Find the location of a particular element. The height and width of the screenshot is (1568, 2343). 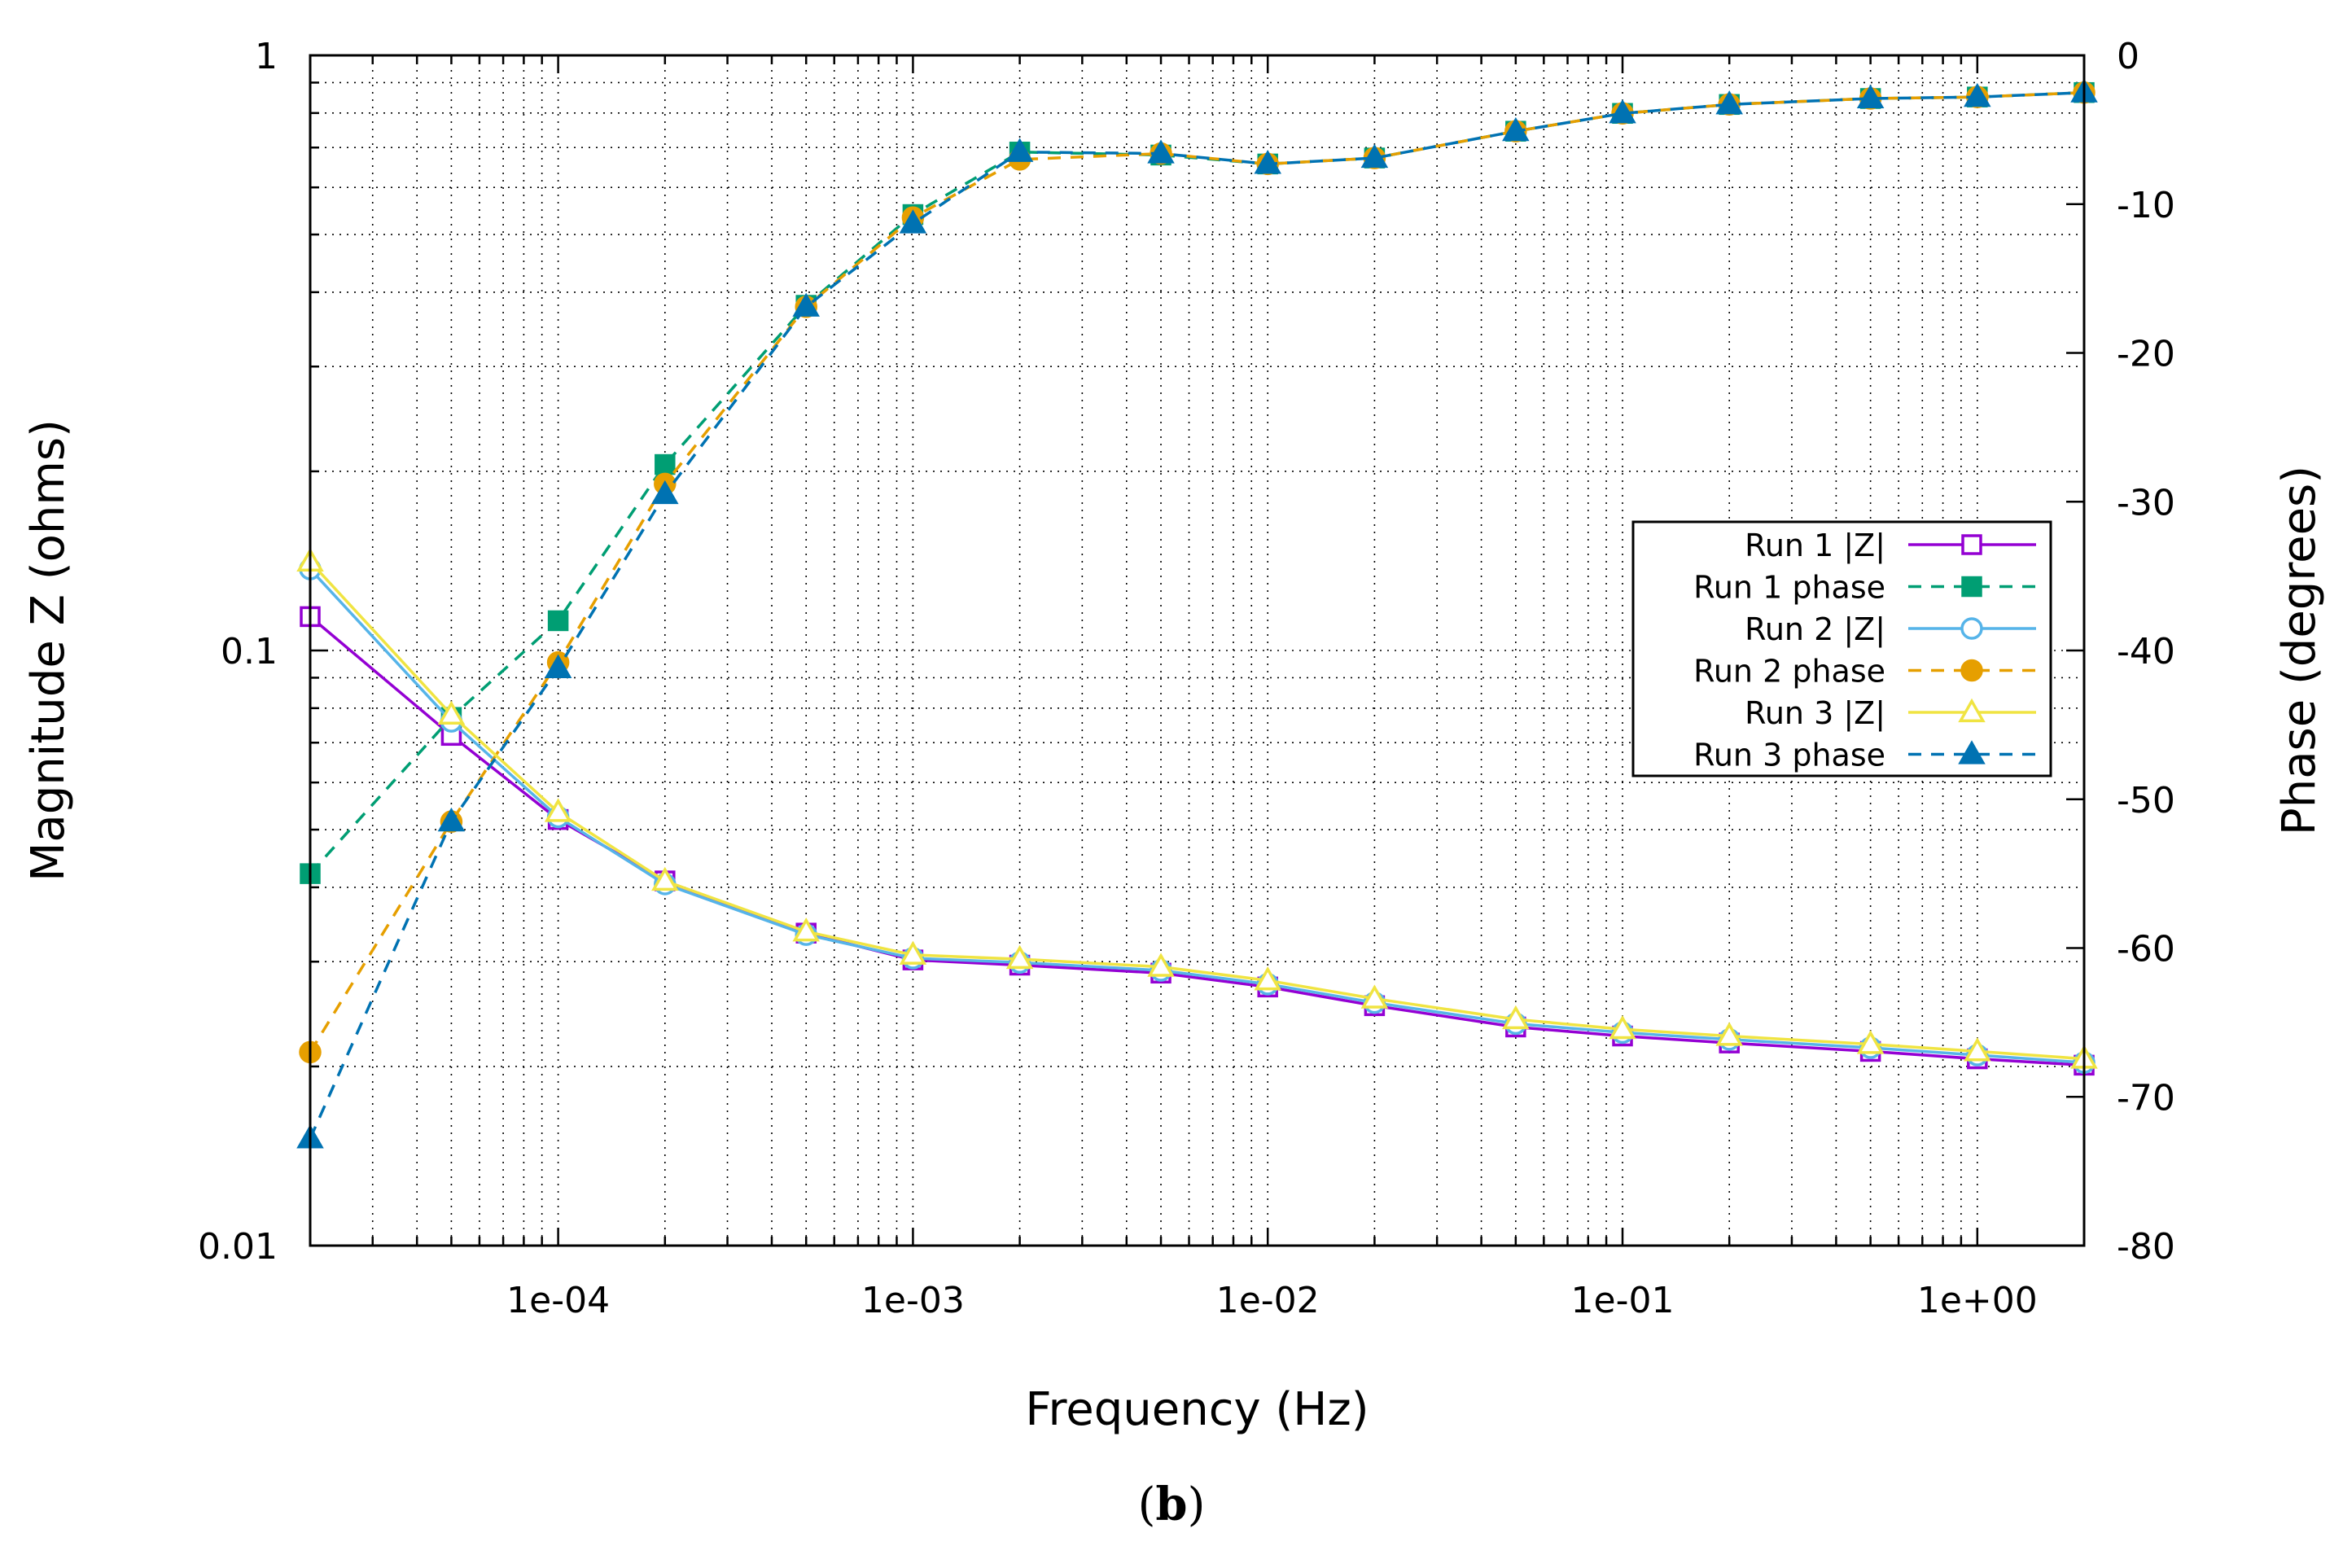

y-right-tick-label: -20 is located at coordinates (2146, 355).